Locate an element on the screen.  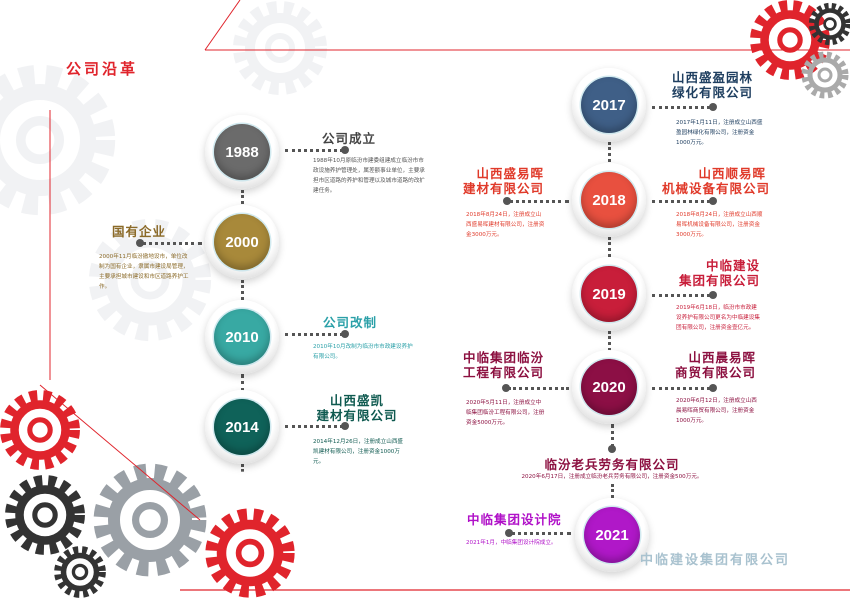
event-title: 山西盛盈园林 绿化有限公司 is located at coordinates (712, 85).